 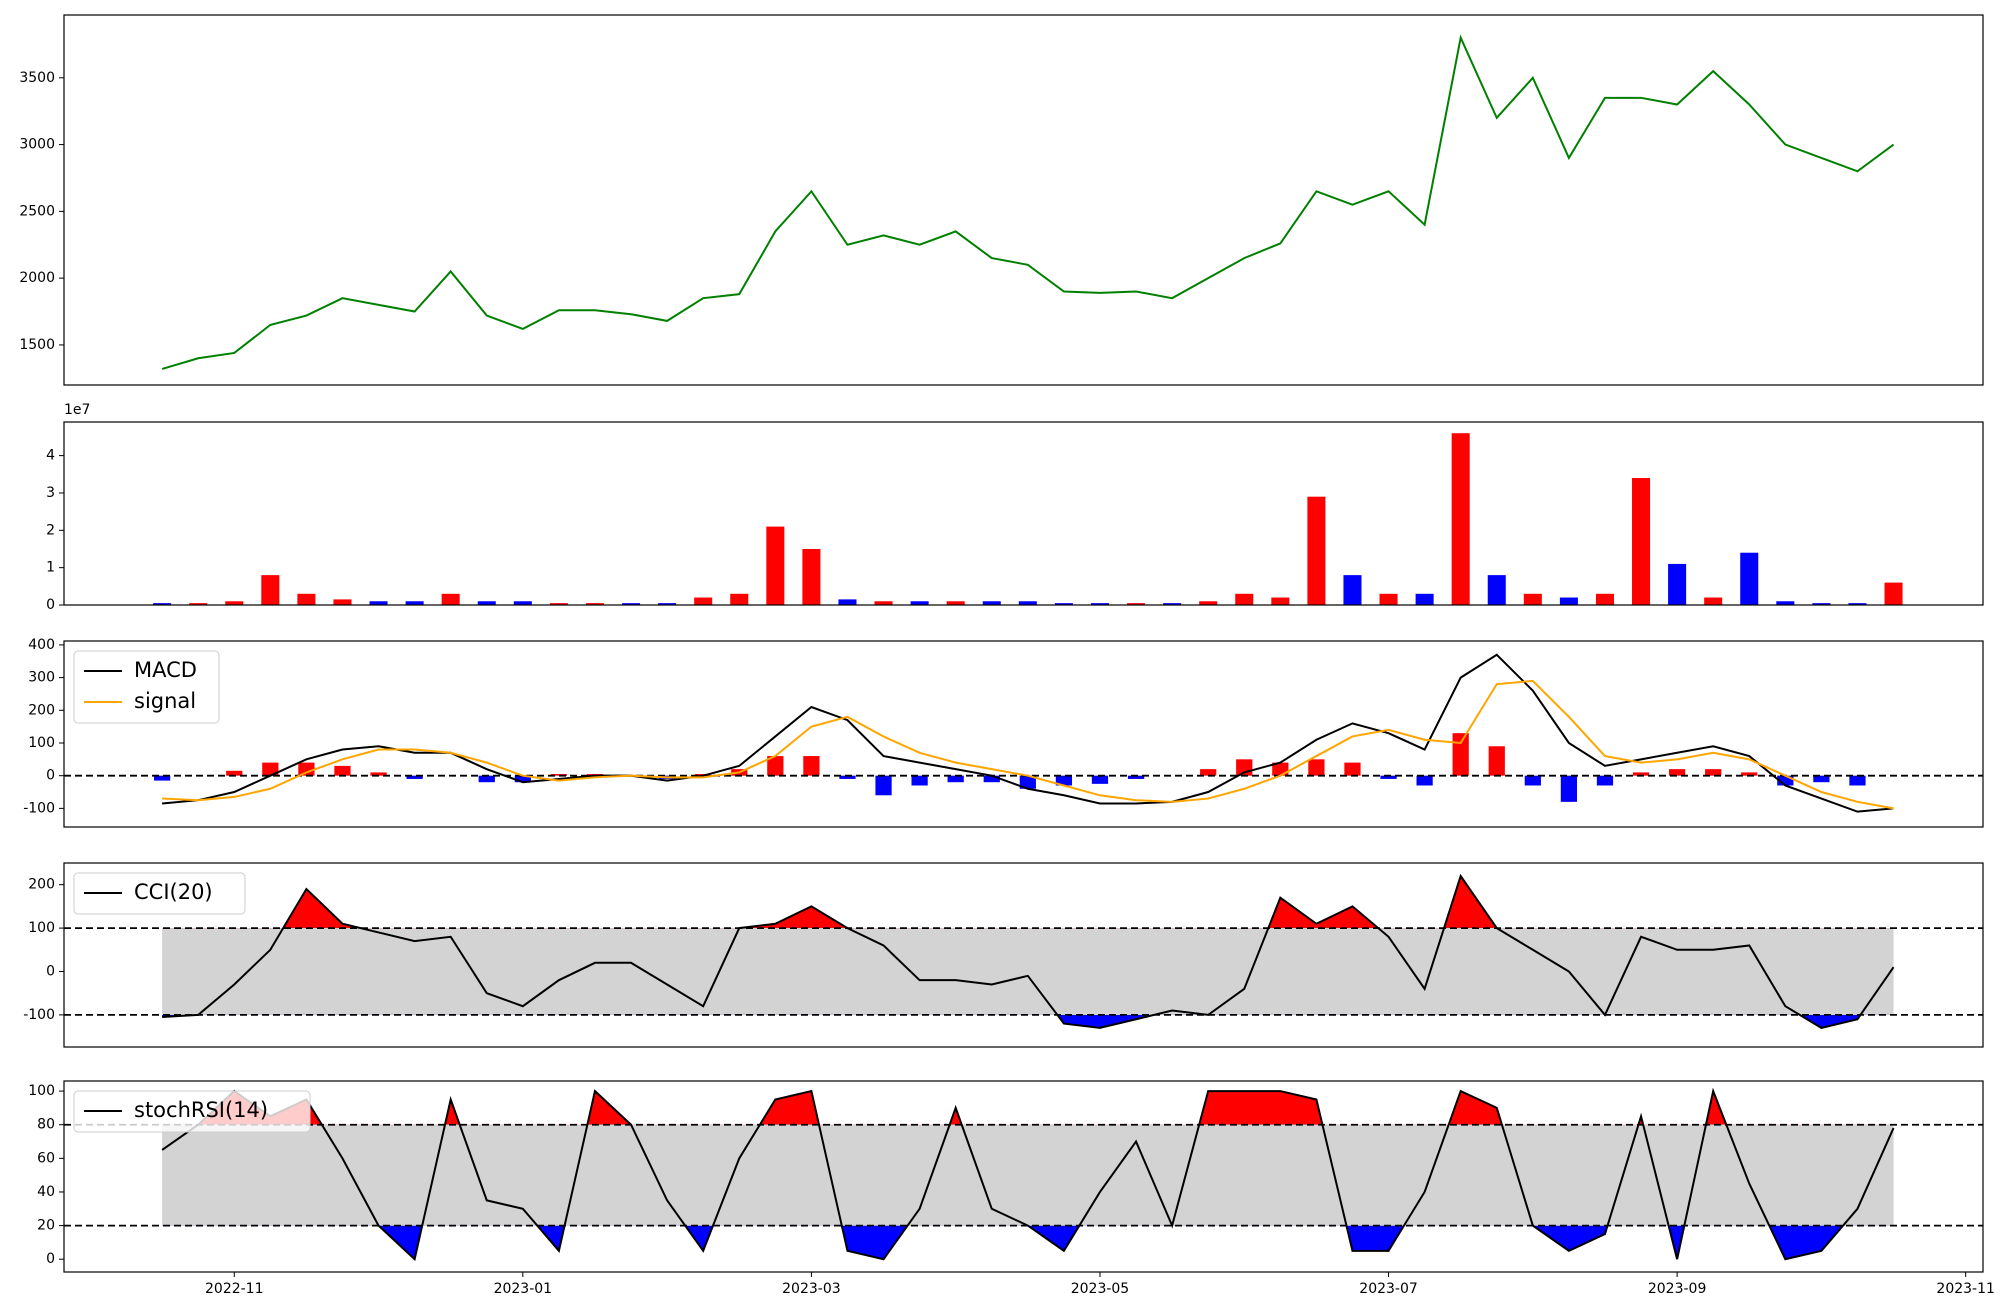 I want to click on x-tick-label: 2023-11, so click(x=1965, y=1289).